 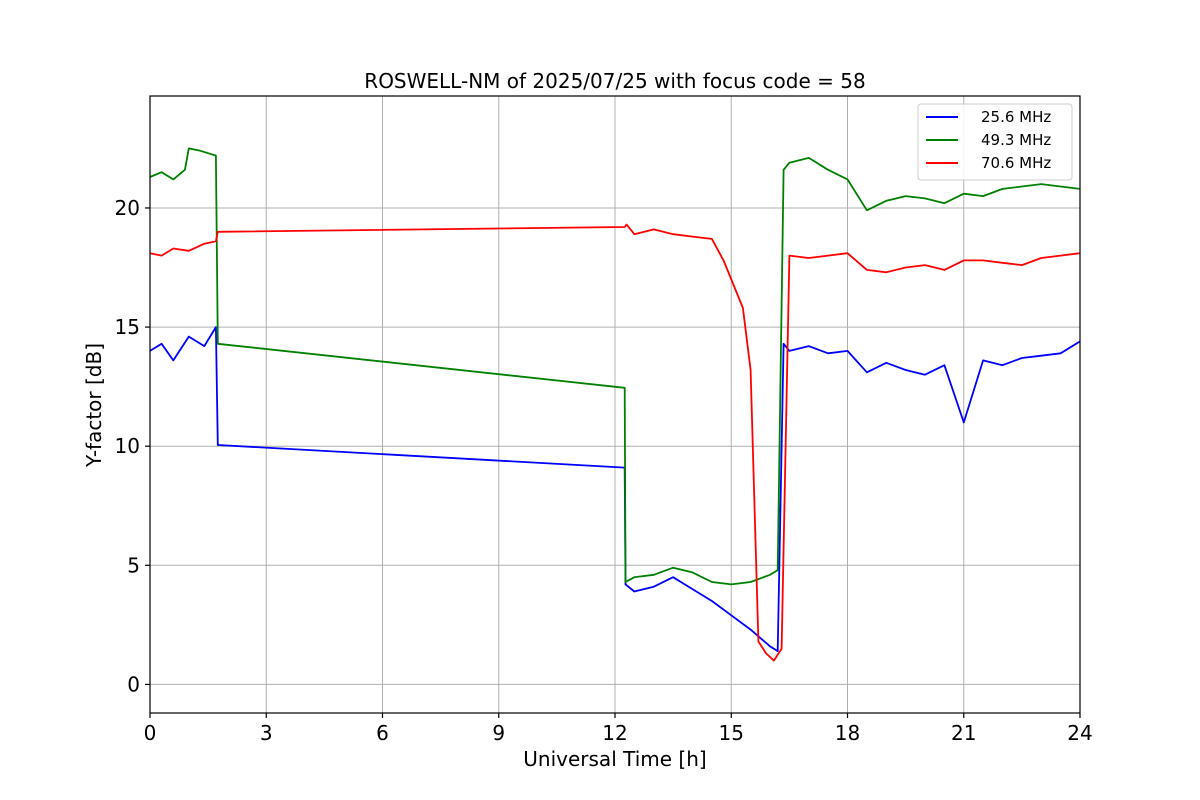 I want to click on legend: 25.6 MHz 49.3 MHz 70.6 MHz, so click(x=995, y=142).